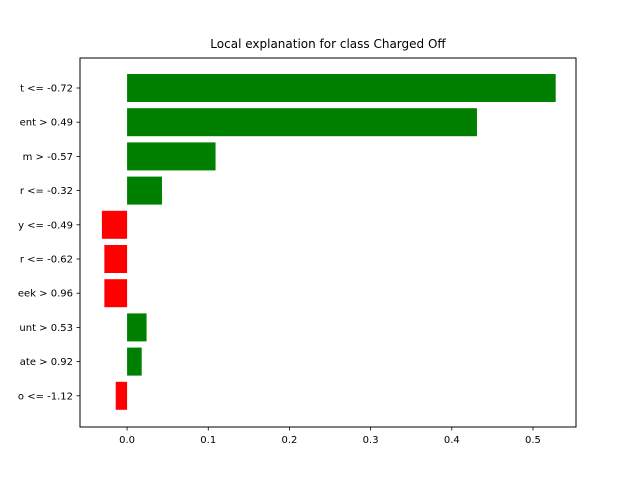 The height and width of the screenshot is (480, 640). I want to click on x-tick-label: 0.1, so click(208, 440).